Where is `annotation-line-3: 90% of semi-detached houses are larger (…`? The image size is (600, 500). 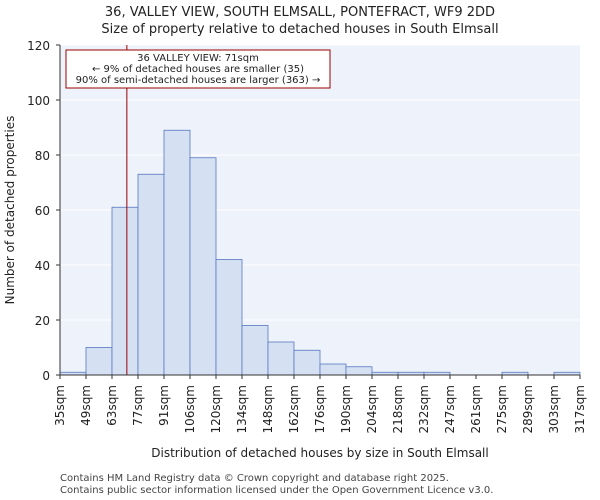 annotation-line-3: 90% of semi-detached houses are larger (… is located at coordinates (198, 80).